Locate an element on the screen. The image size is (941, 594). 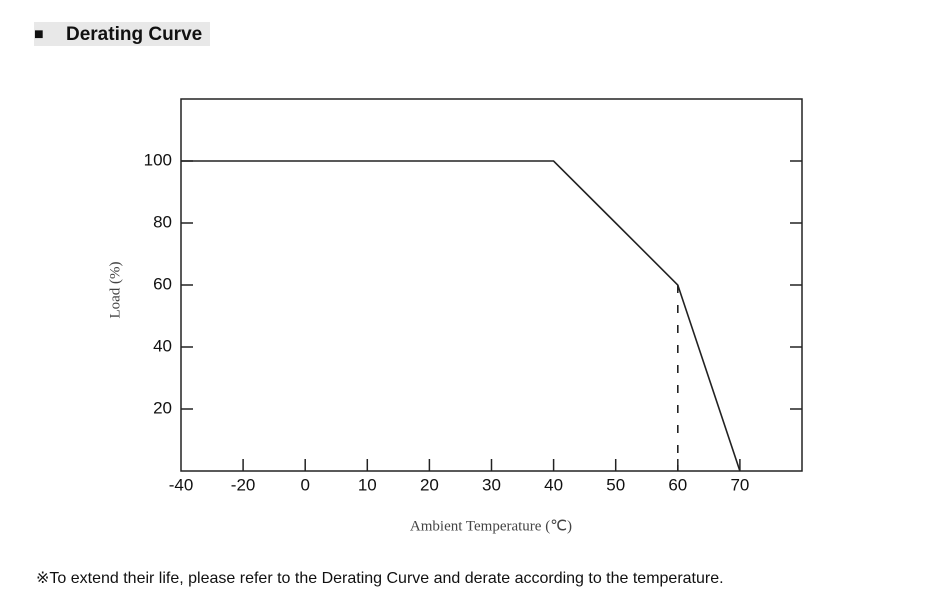
x-tick-label: 70 is located at coordinates (739, 484).